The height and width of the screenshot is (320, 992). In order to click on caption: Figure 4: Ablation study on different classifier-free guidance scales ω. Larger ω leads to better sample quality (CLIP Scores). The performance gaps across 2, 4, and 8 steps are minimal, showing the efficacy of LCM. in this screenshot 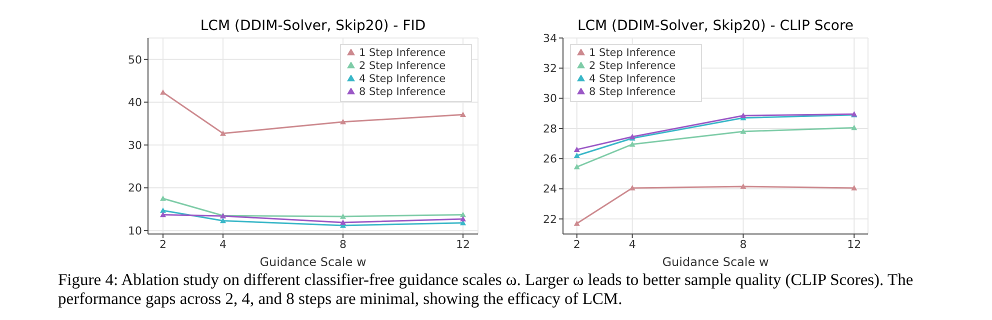, I will do `click(486, 289)`.